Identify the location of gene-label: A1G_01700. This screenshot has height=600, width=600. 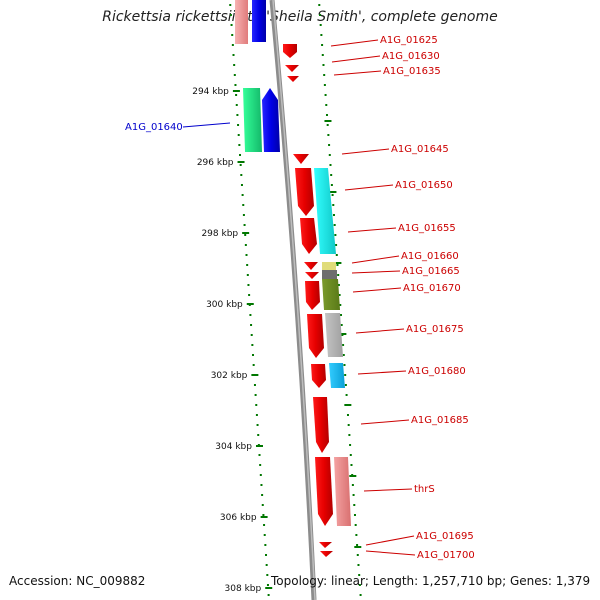
(446, 555).